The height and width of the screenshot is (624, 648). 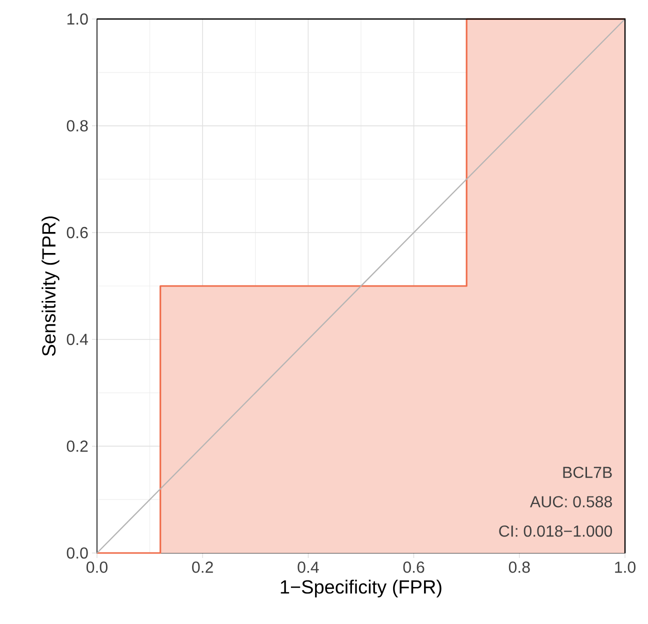 What do you see at coordinates (77, 446) in the screenshot?
I see `y-tick-label: 0.2` at bounding box center [77, 446].